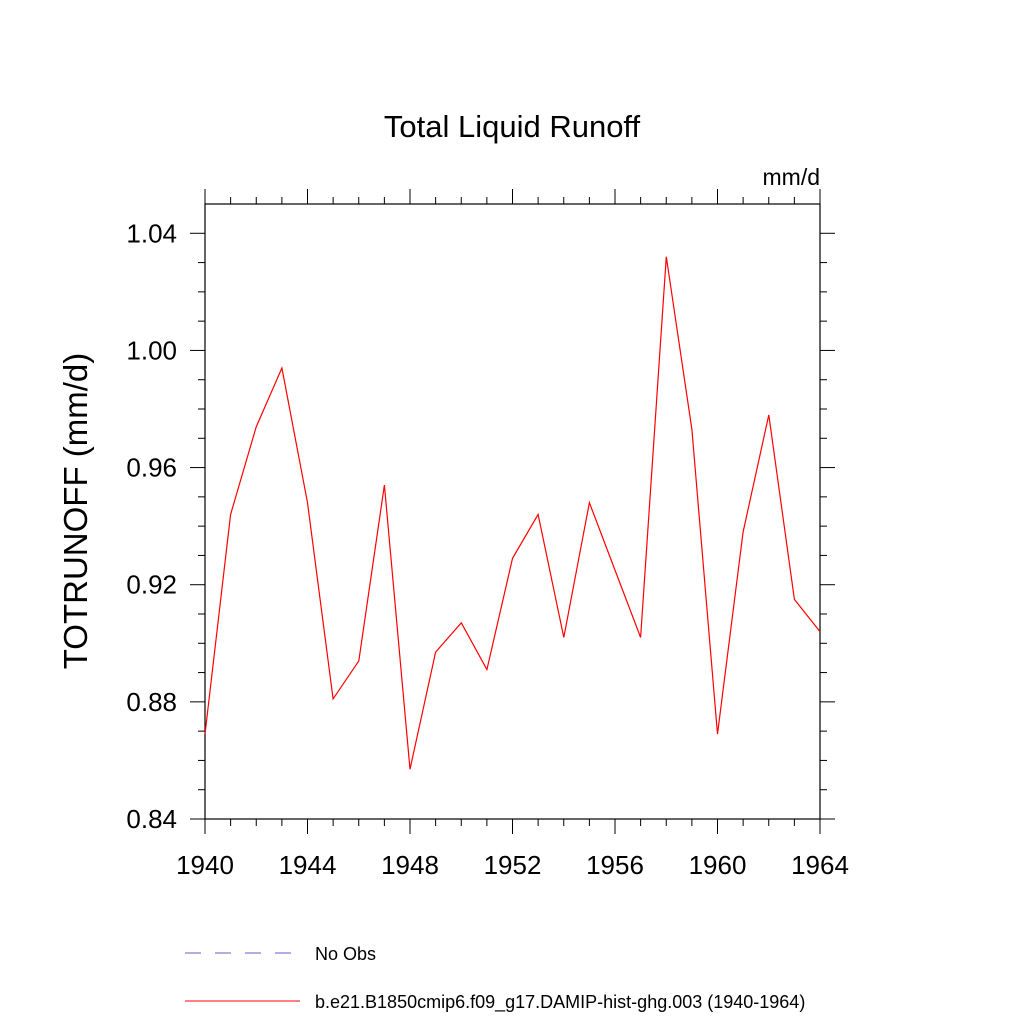 The image size is (1024, 1024). I want to click on y-tick-labels: 0.84 0.88 0.92 0.96 1.00 1.04, so click(151, 526).